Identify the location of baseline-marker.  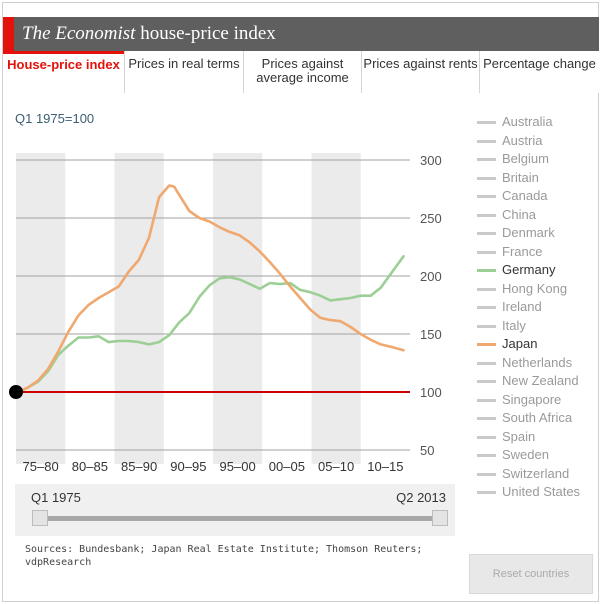
(16, 392).